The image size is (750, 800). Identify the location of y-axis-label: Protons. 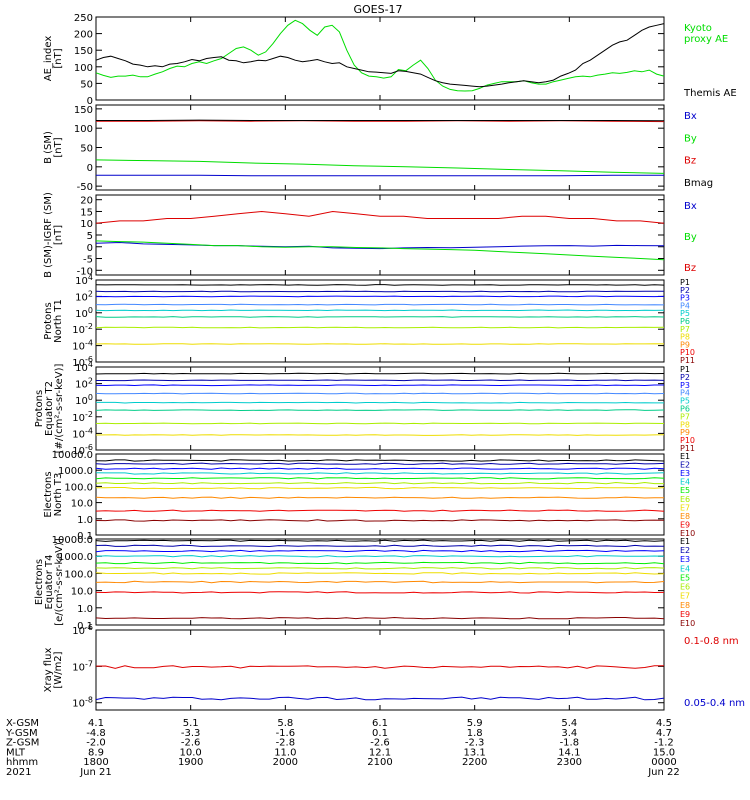
(39, 408).